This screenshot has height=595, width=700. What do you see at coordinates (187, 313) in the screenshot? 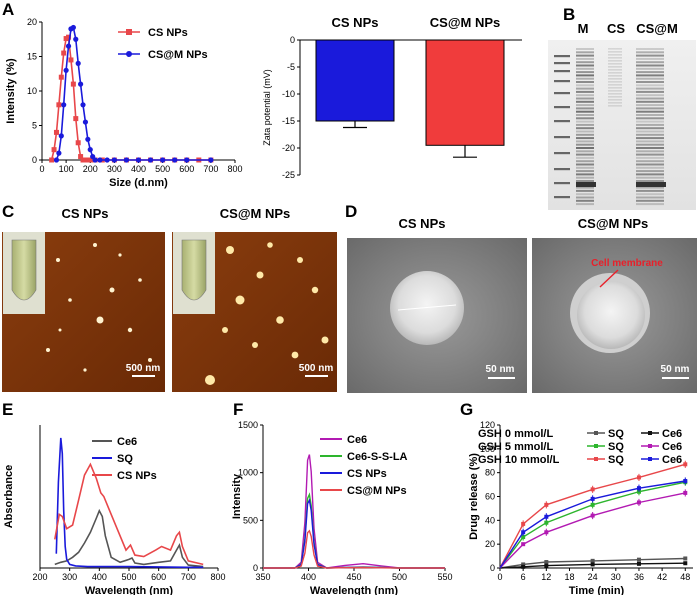
I see `afm-particles` at bounding box center [187, 313].